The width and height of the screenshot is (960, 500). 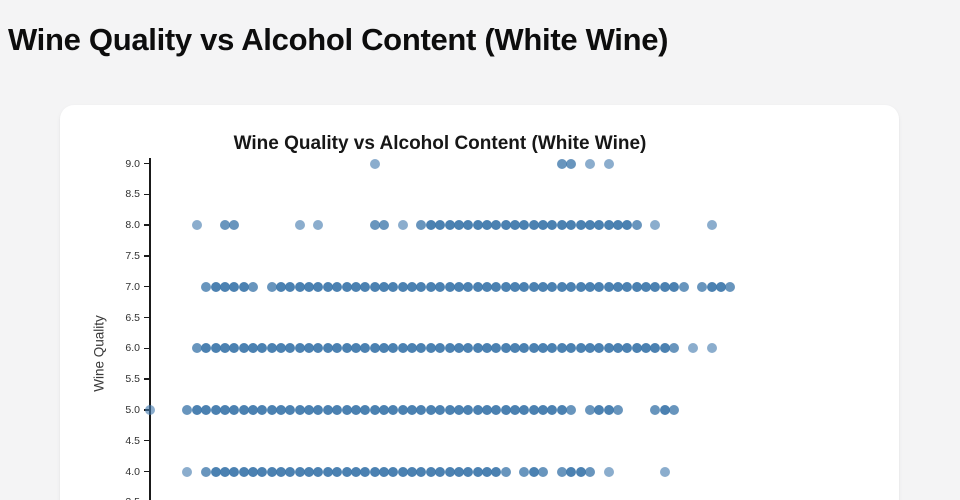 I want to click on y-tick-label: 5.0, so click(x=132, y=409).